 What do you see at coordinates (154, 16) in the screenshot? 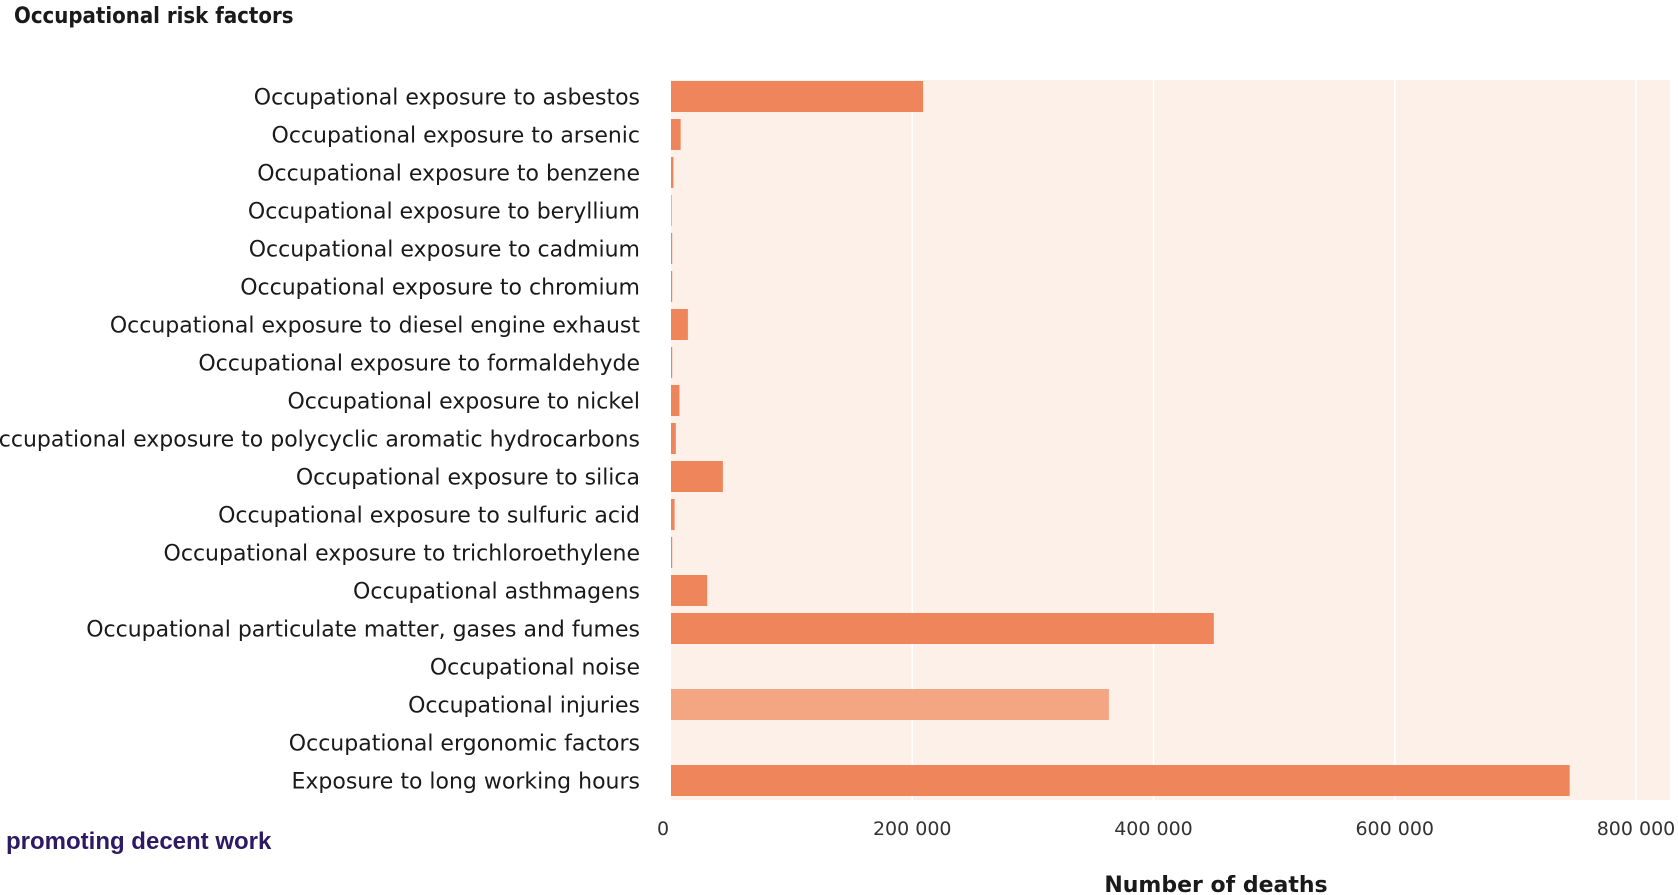
I see `chart-title: Occupational risk factors` at bounding box center [154, 16].